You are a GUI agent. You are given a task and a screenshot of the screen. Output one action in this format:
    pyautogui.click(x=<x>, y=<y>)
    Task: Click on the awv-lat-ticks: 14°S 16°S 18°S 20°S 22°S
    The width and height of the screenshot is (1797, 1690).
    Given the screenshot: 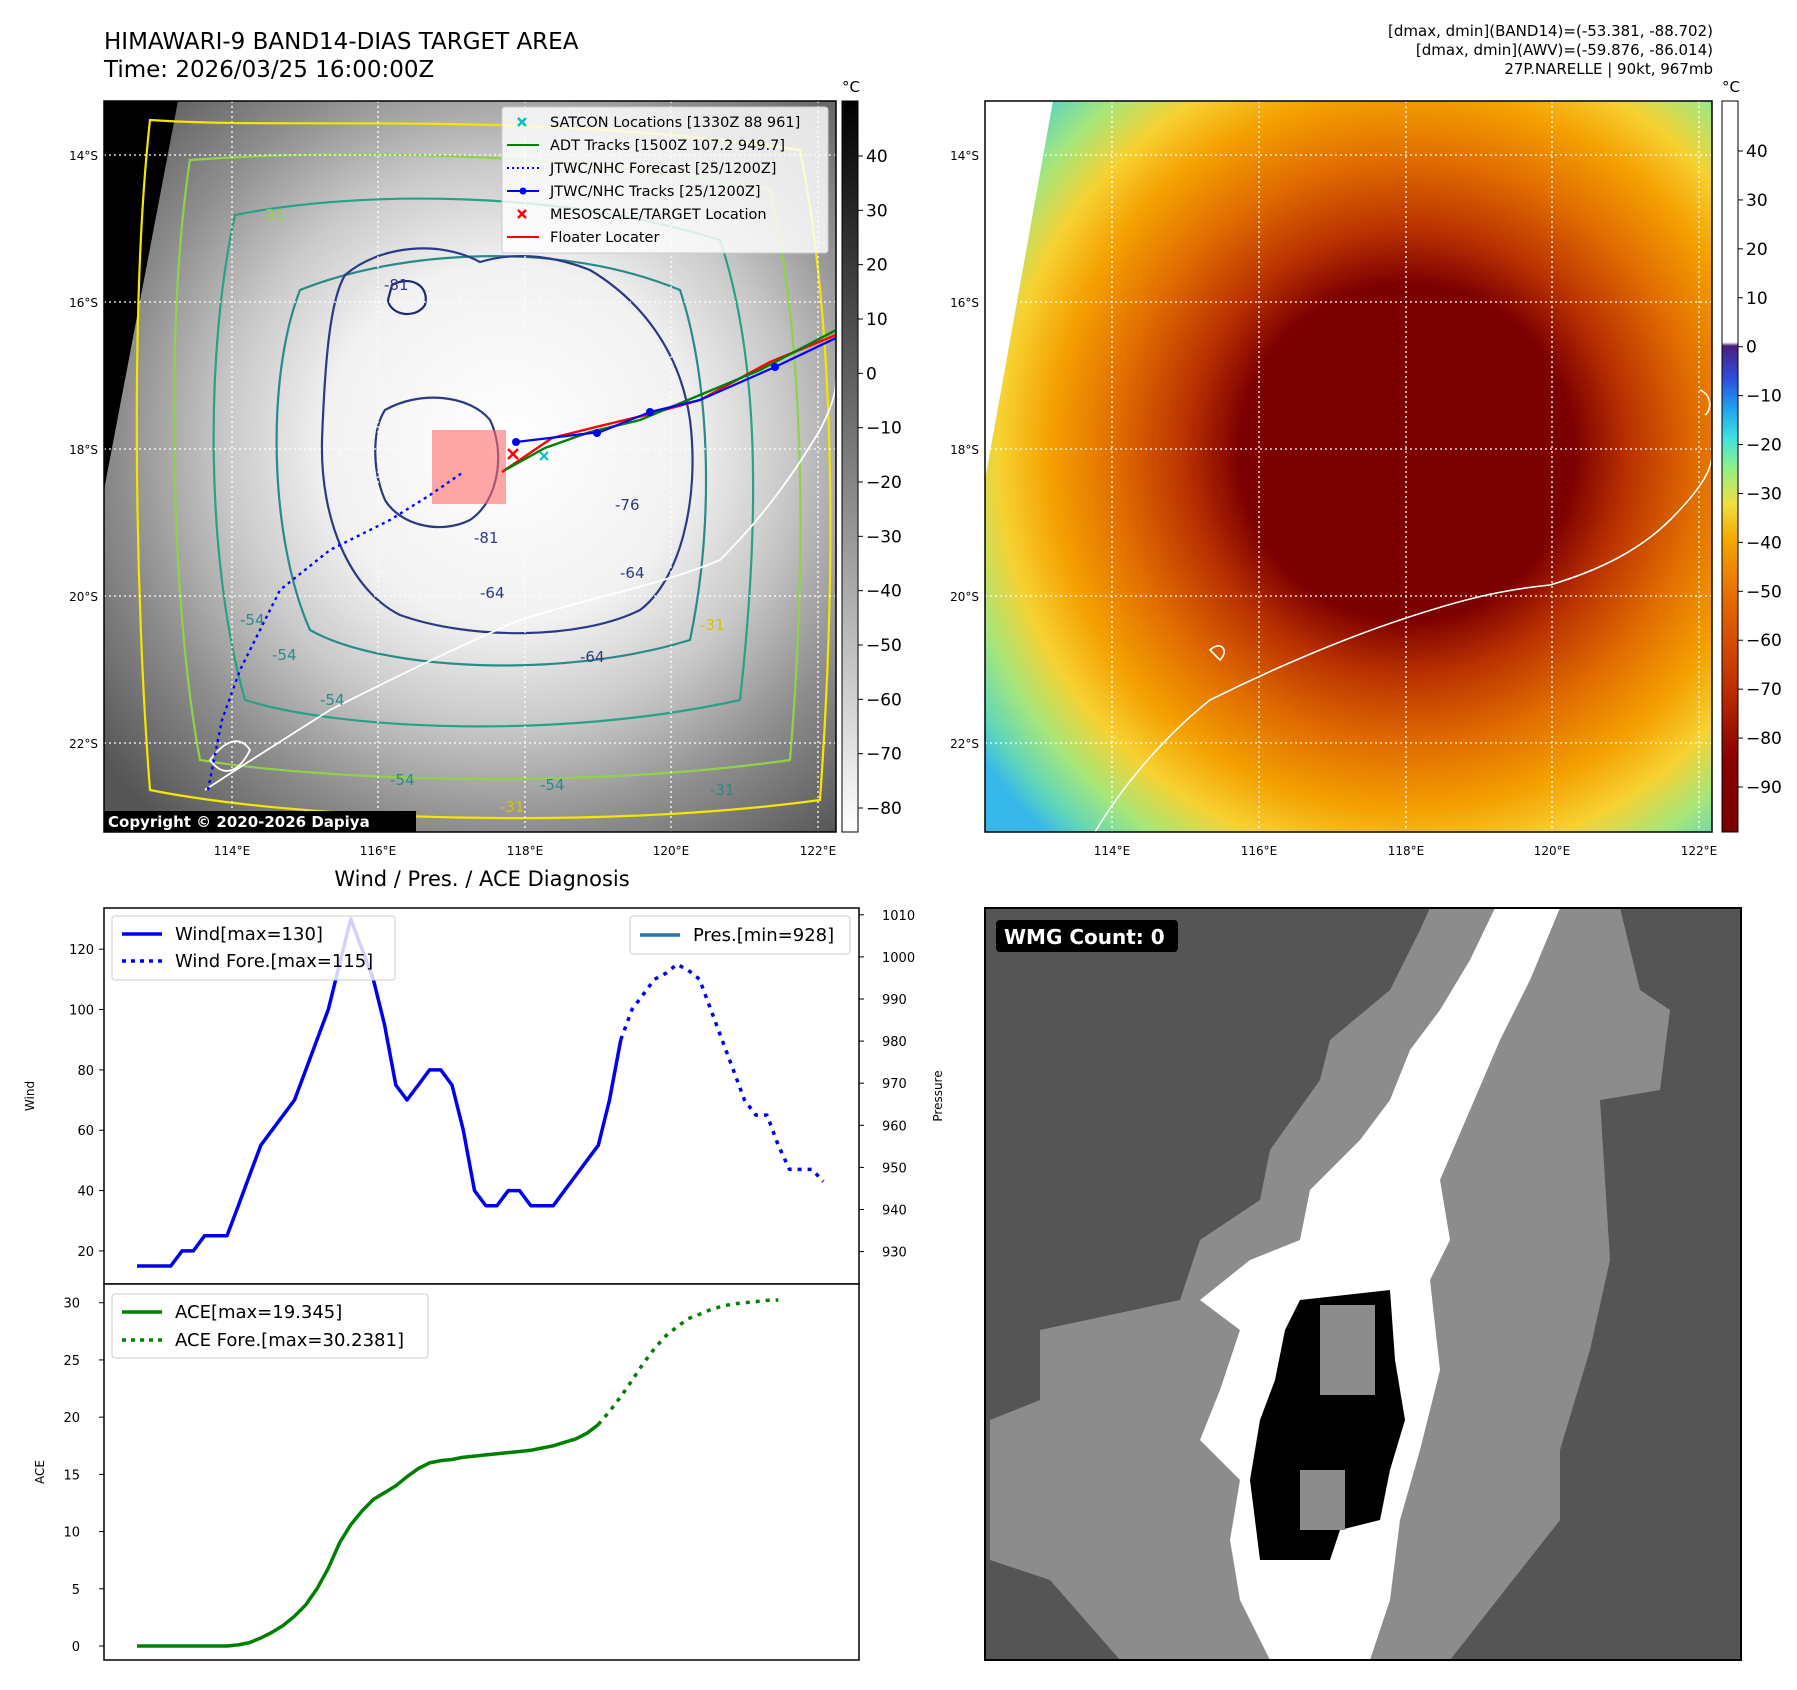 What is the action you would take?
    pyautogui.click(x=964, y=450)
    